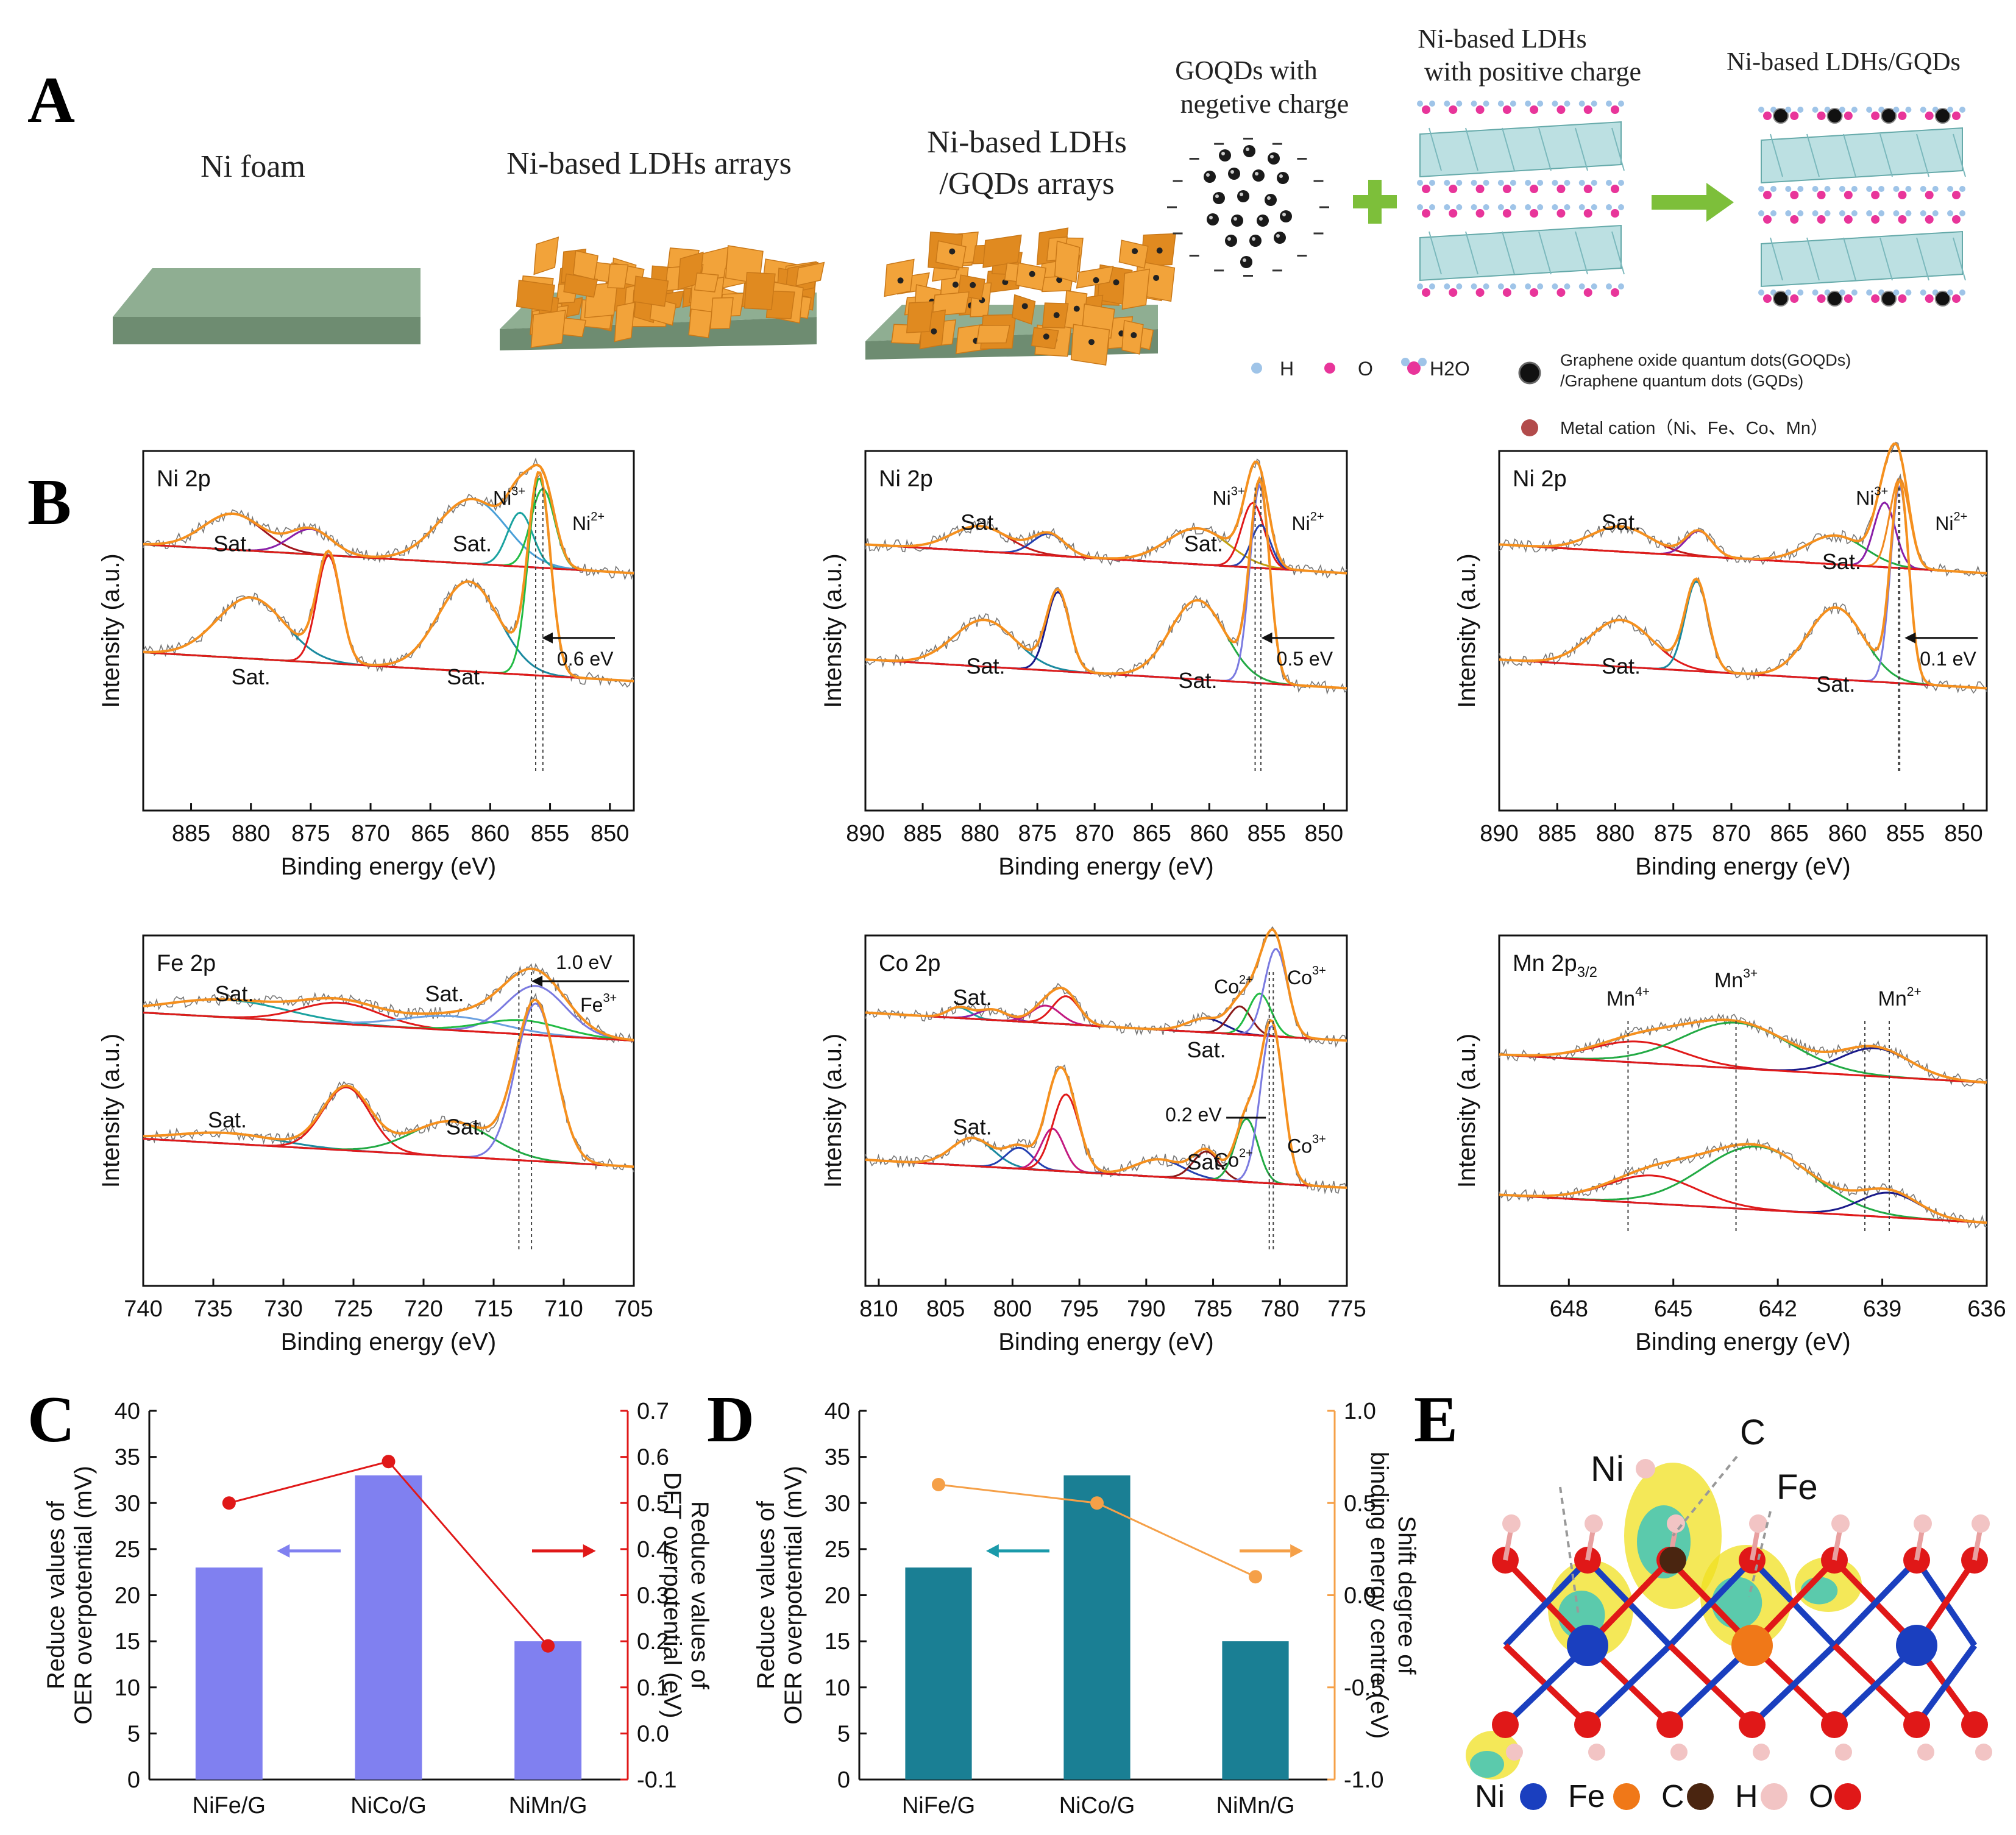 This screenshot has height=1835, width=2016. I want to click on lower-envelope, so click(1743, 1183).